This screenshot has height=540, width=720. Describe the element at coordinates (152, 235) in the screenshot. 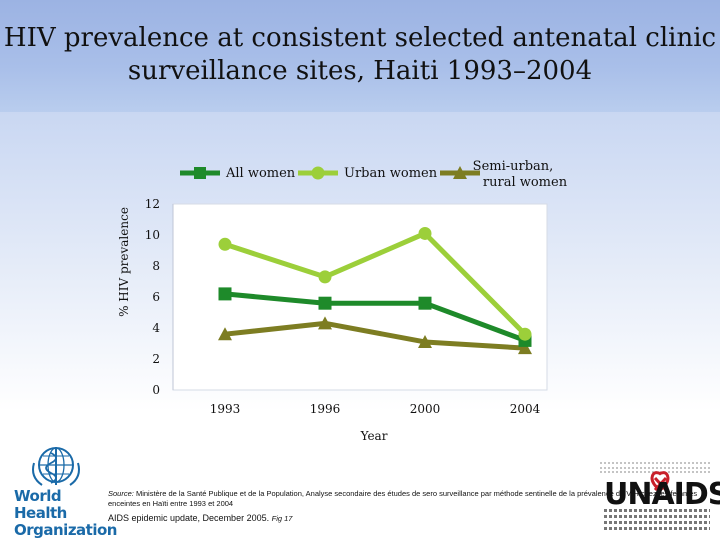

I see `y-tick-label: 10` at that location.